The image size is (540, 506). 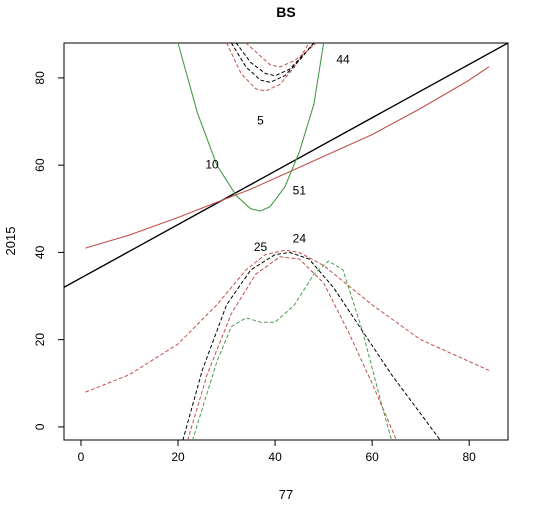 I want to click on x-tick-label: 40, so click(x=275, y=457).